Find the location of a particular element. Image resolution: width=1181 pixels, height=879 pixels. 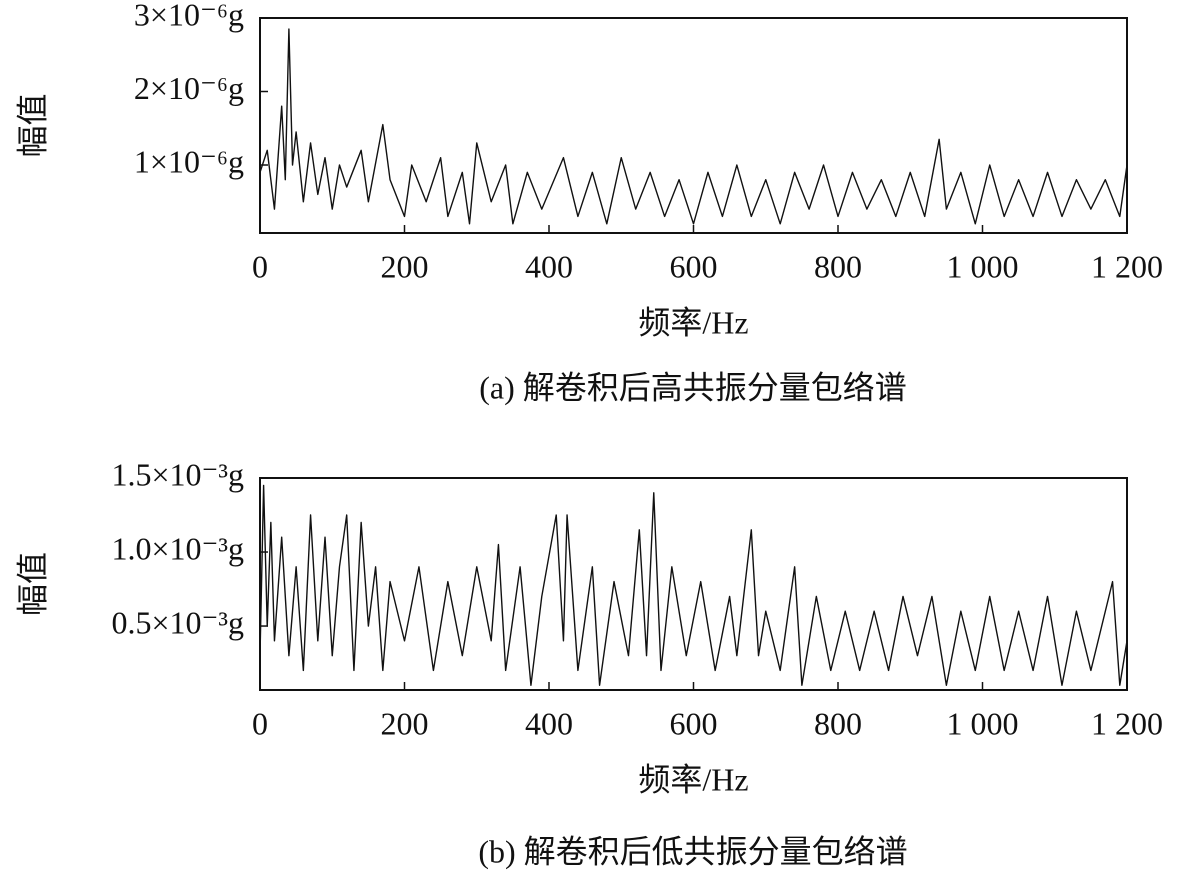

y-tick-label: 3×10⁻⁶g is located at coordinates (189, 16).